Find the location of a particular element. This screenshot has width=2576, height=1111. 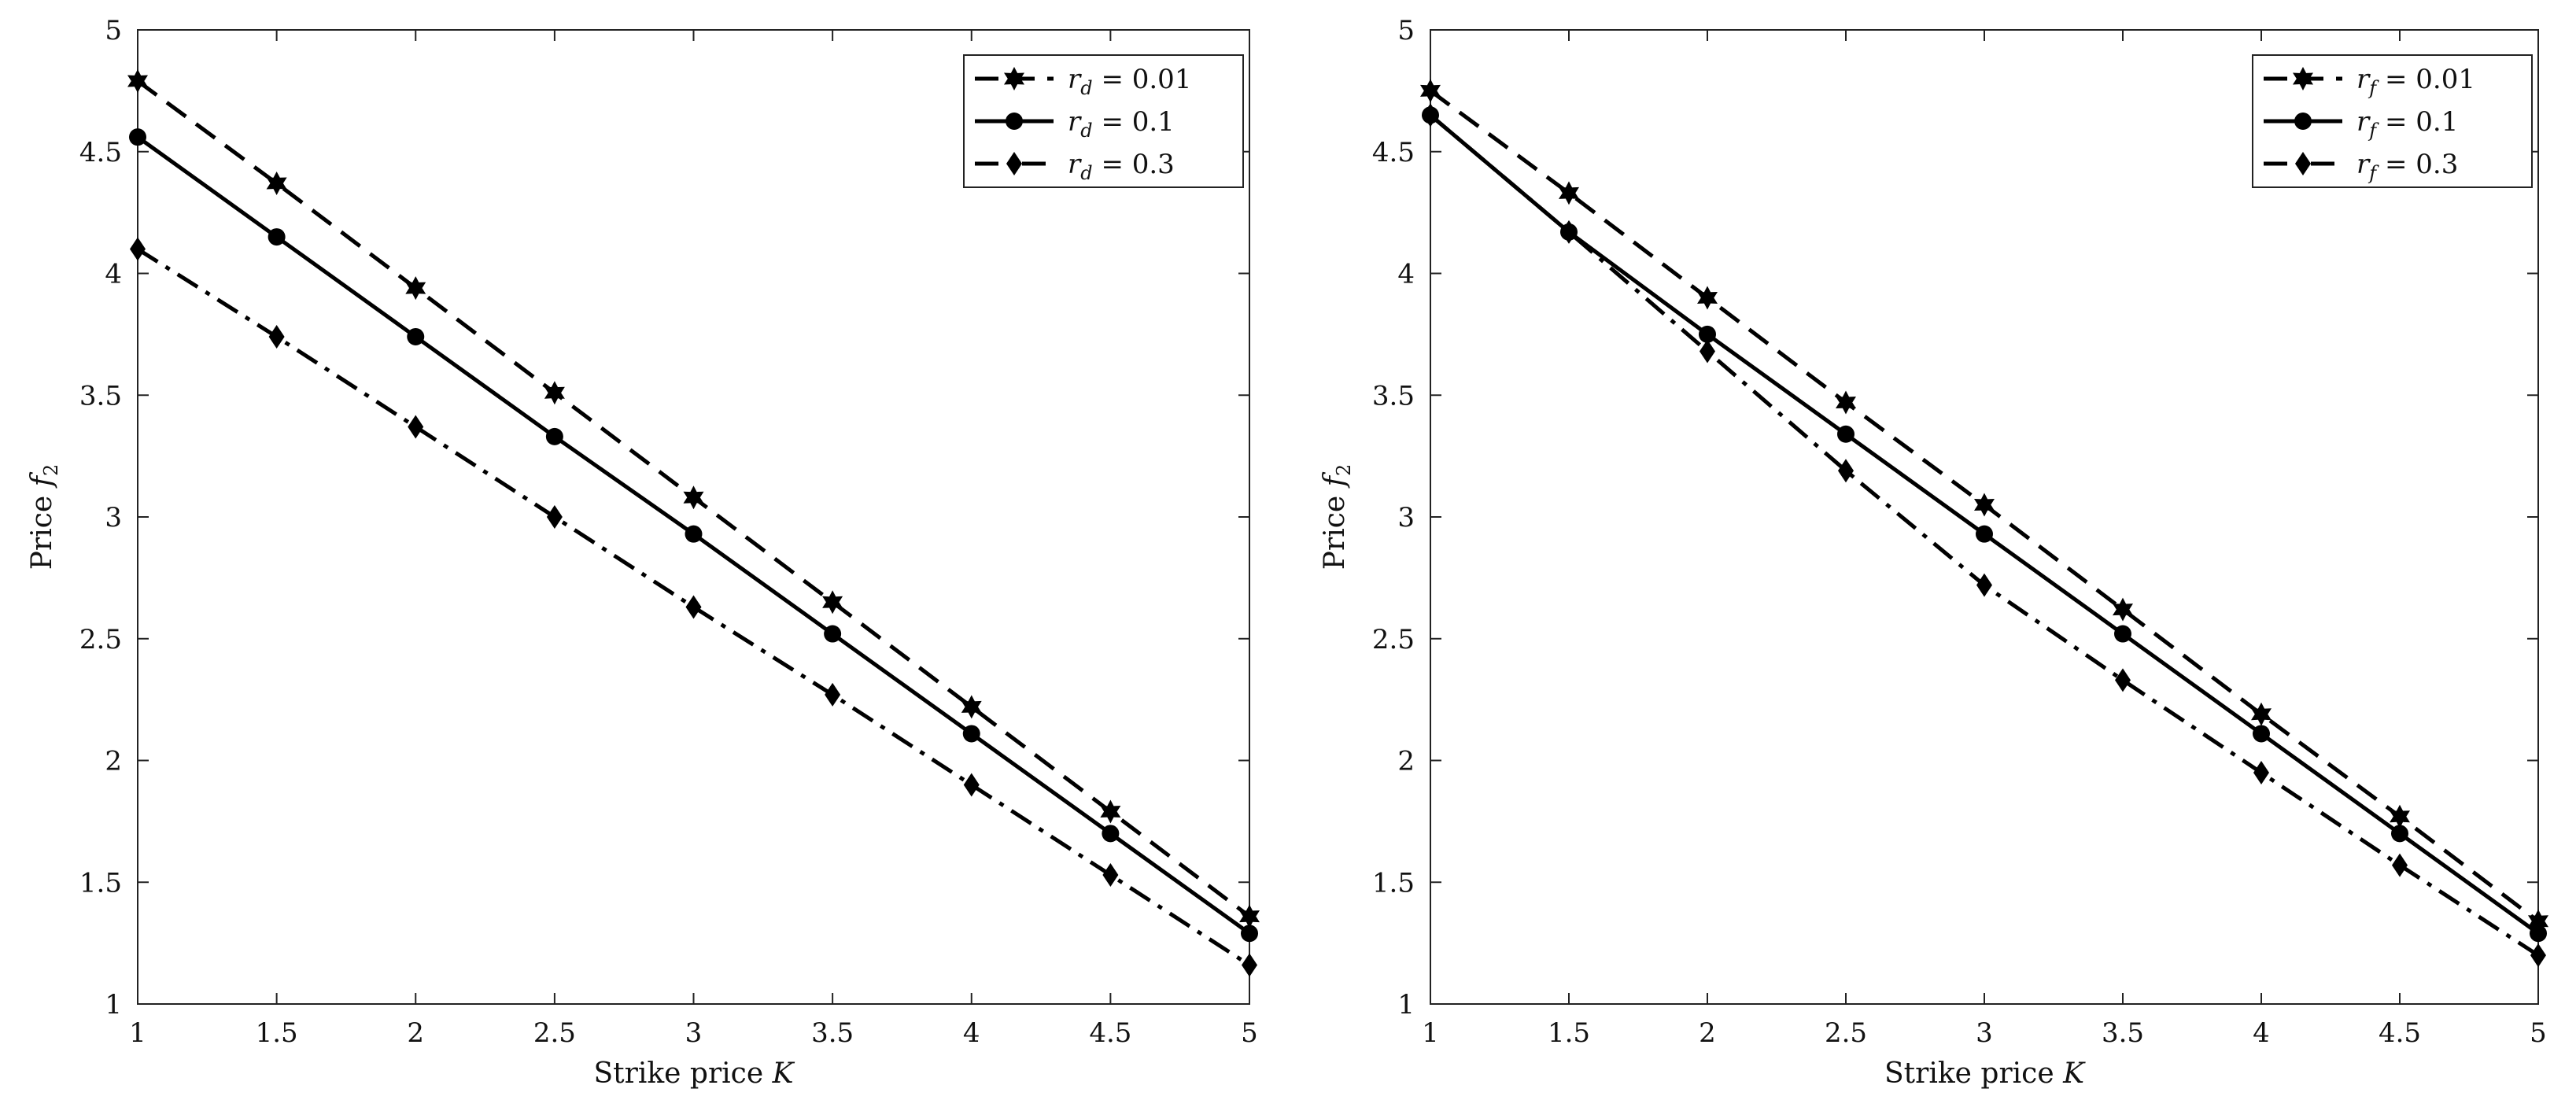

legend-entry: rd = 0.1 is located at coordinates (1122, 124).